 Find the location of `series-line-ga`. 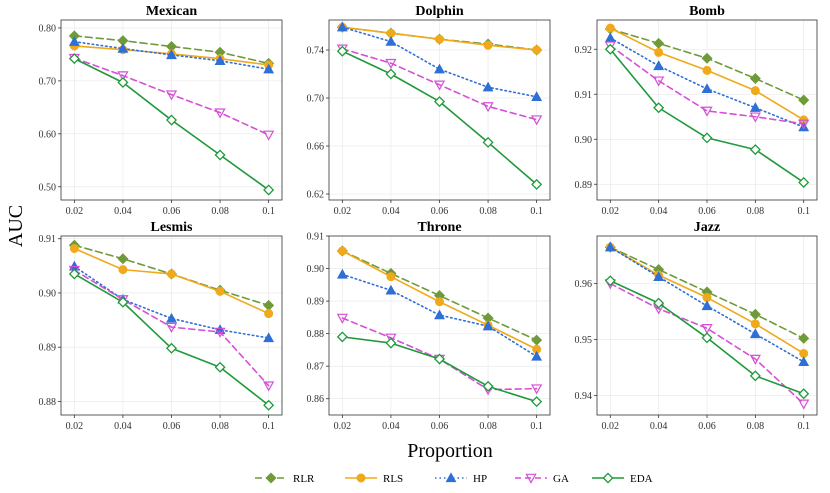

series-line-ga is located at coordinates (439, 84).